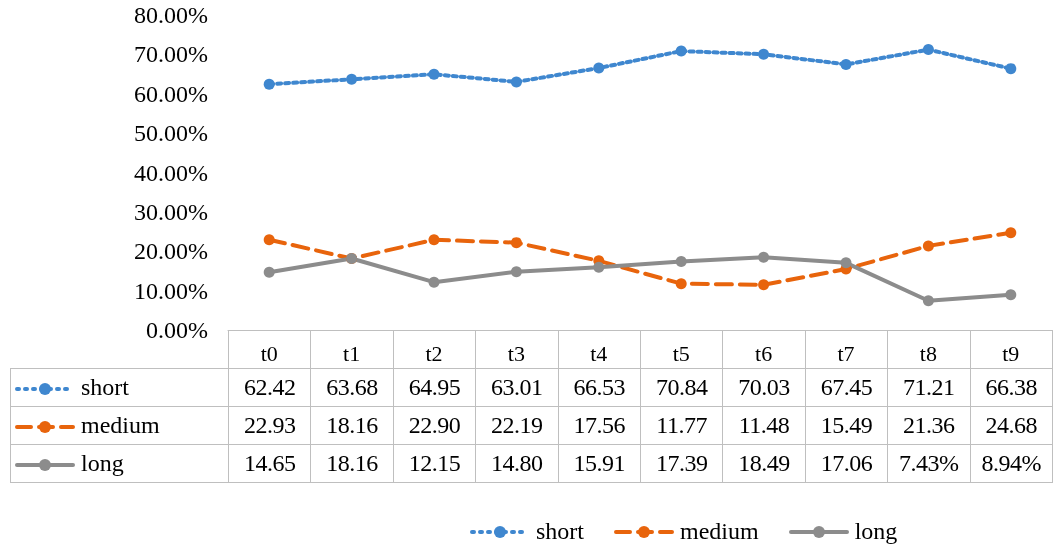 The width and height of the screenshot is (1054, 547). Describe the element at coordinates (352, 353) in the screenshot. I see `x-tick-label: t1` at that location.